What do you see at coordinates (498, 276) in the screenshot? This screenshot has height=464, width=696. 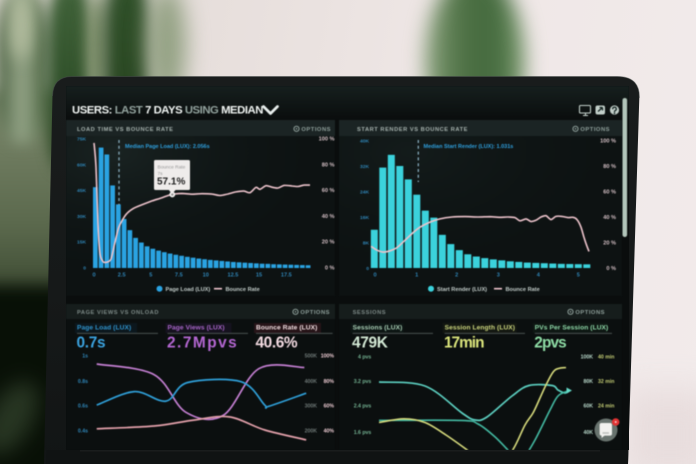 I see `svg-text: 3` at bounding box center [498, 276].